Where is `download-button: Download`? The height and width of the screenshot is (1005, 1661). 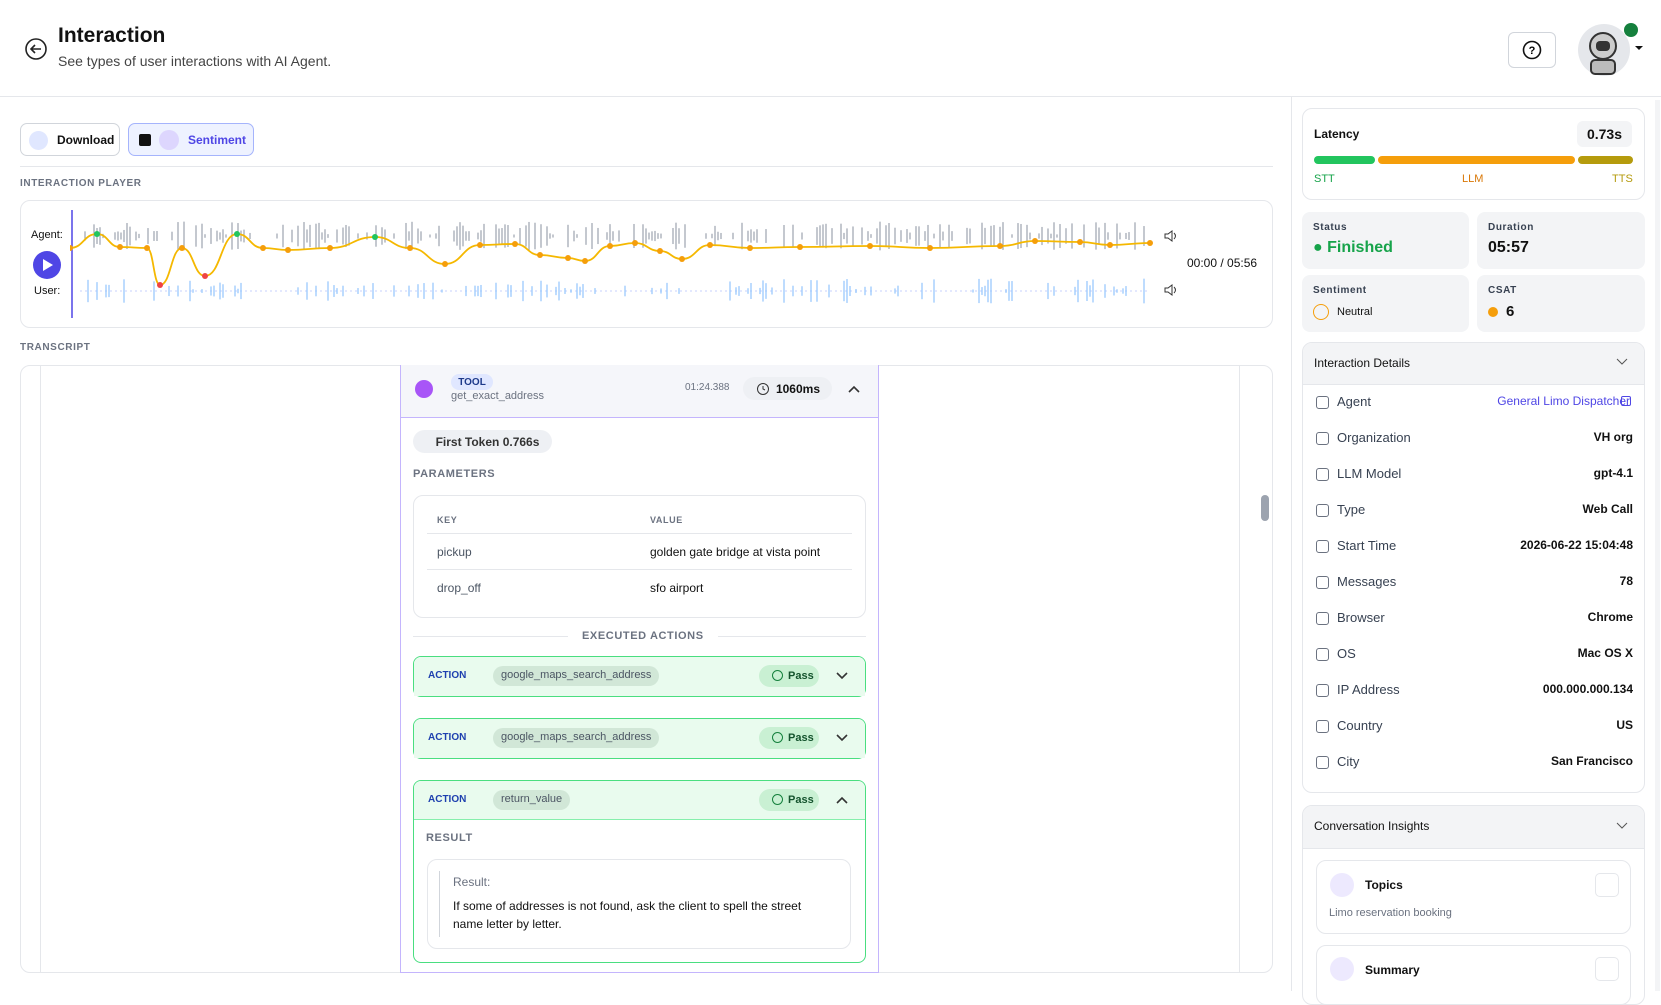
download-button: Download is located at coordinates (70, 139).